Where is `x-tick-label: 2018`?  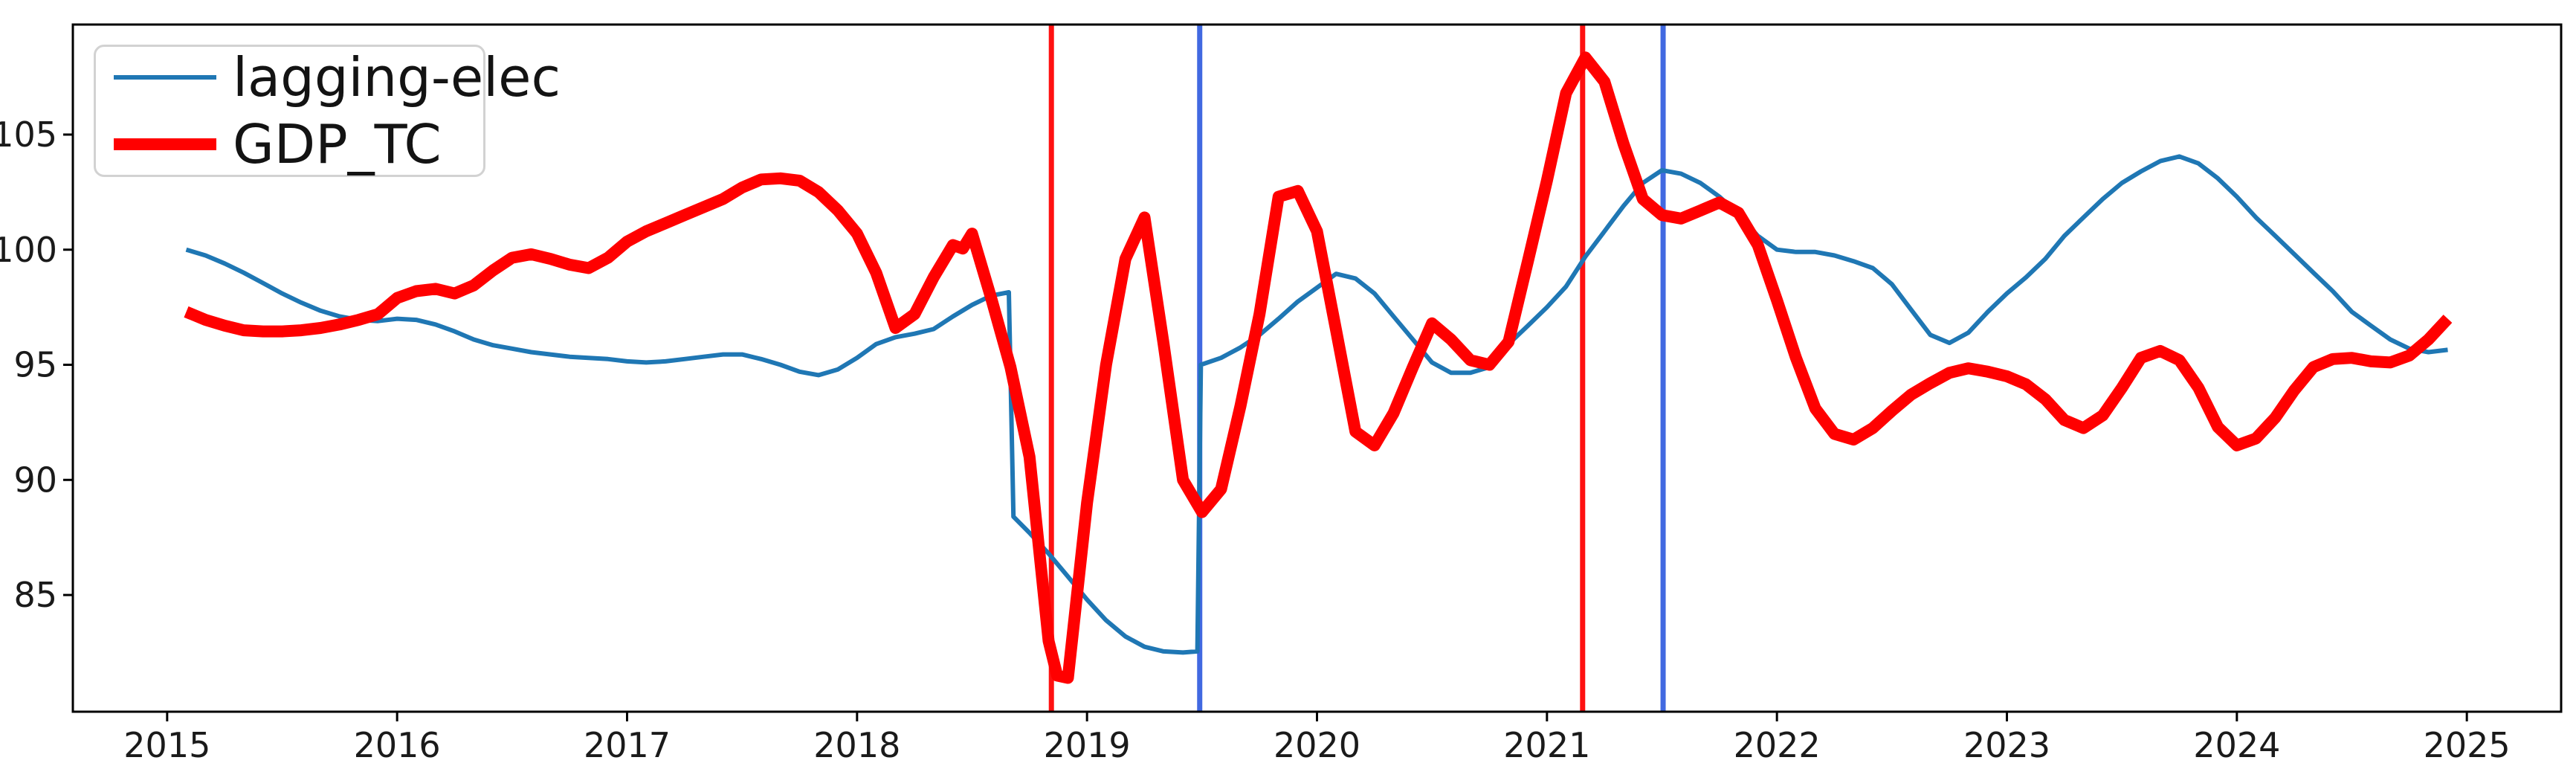 x-tick-label: 2018 is located at coordinates (856, 745).